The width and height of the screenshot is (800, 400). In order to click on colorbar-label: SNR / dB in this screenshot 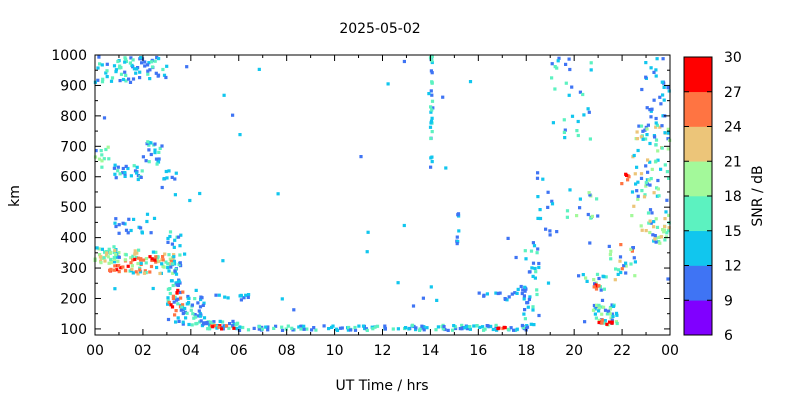, I will do `click(758, 195)`.